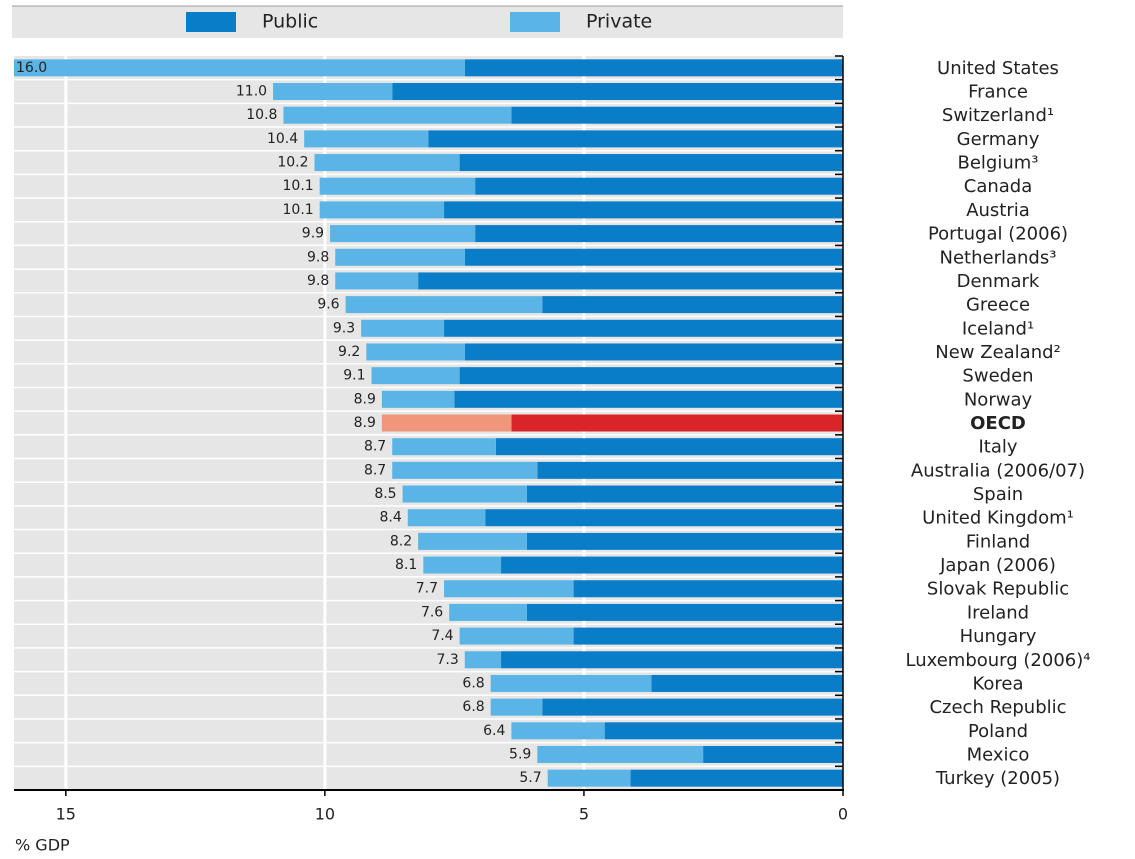 The height and width of the screenshot is (859, 1135). I want to click on category-label: Japan (2006), so click(997, 565).